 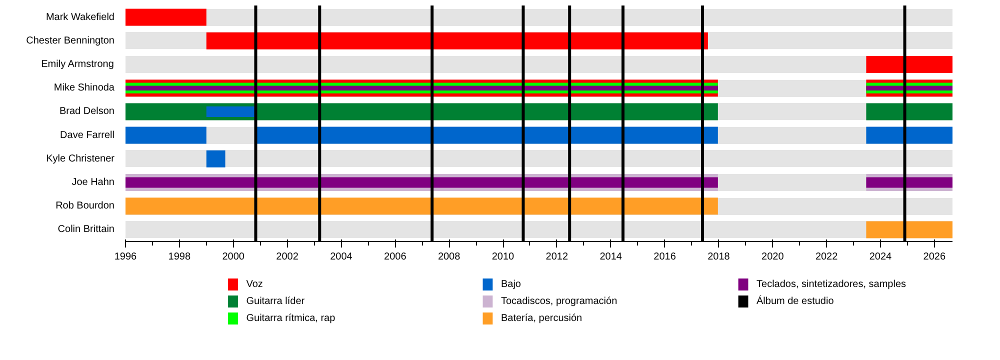 What do you see at coordinates (276, 301) in the screenshot?
I see `legend-label: Guitarra líder` at bounding box center [276, 301].